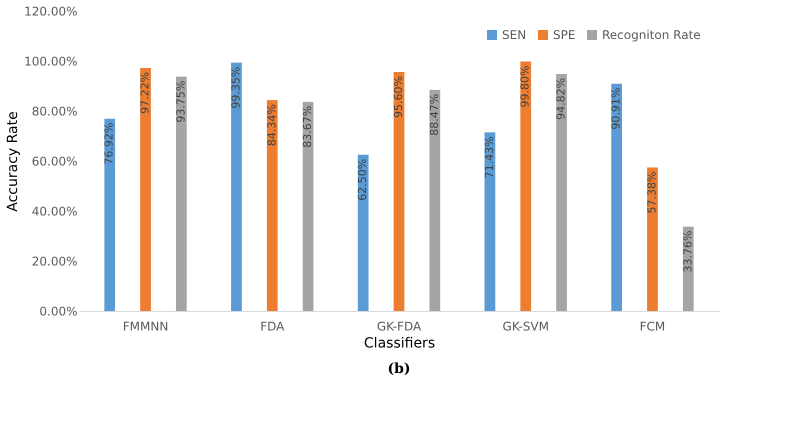  What do you see at coordinates (651, 35) in the screenshot?
I see `legend-label: Recogniton Rate` at bounding box center [651, 35].